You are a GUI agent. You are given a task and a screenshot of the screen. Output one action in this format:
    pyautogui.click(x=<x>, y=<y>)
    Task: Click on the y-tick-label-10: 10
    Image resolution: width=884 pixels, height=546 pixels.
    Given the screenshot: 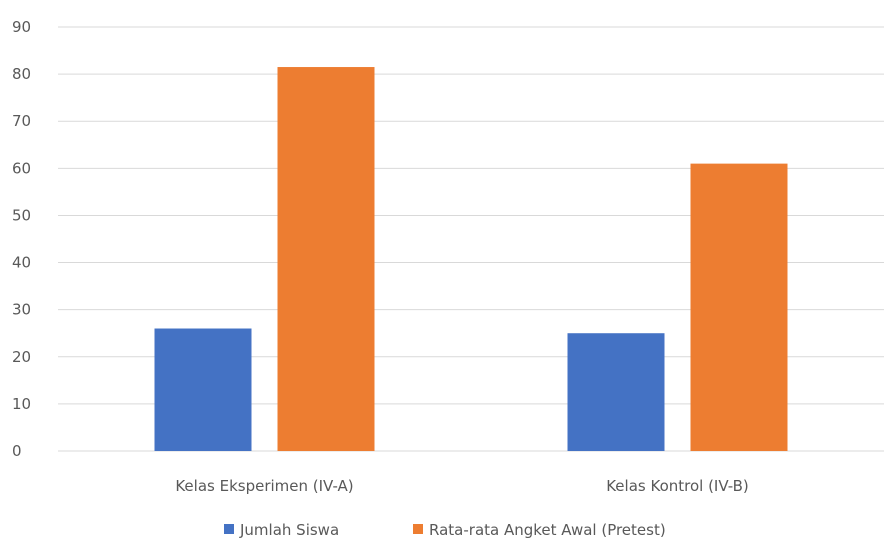 What is the action you would take?
    pyautogui.click(x=21, y=404)
    